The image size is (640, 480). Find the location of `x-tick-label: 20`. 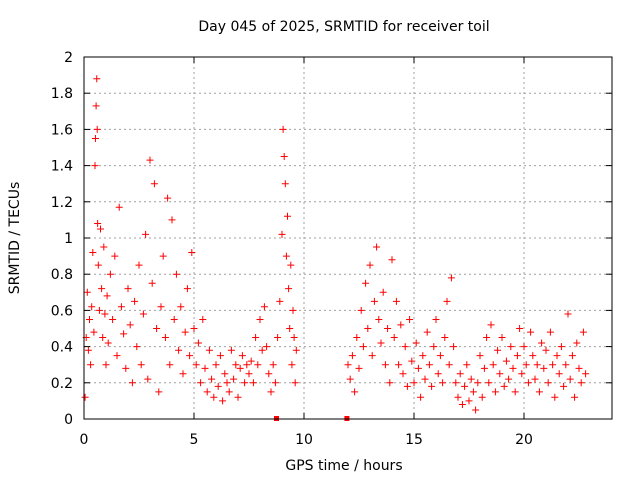

x-tick-label: 20 is located at coordinates (524, 440).